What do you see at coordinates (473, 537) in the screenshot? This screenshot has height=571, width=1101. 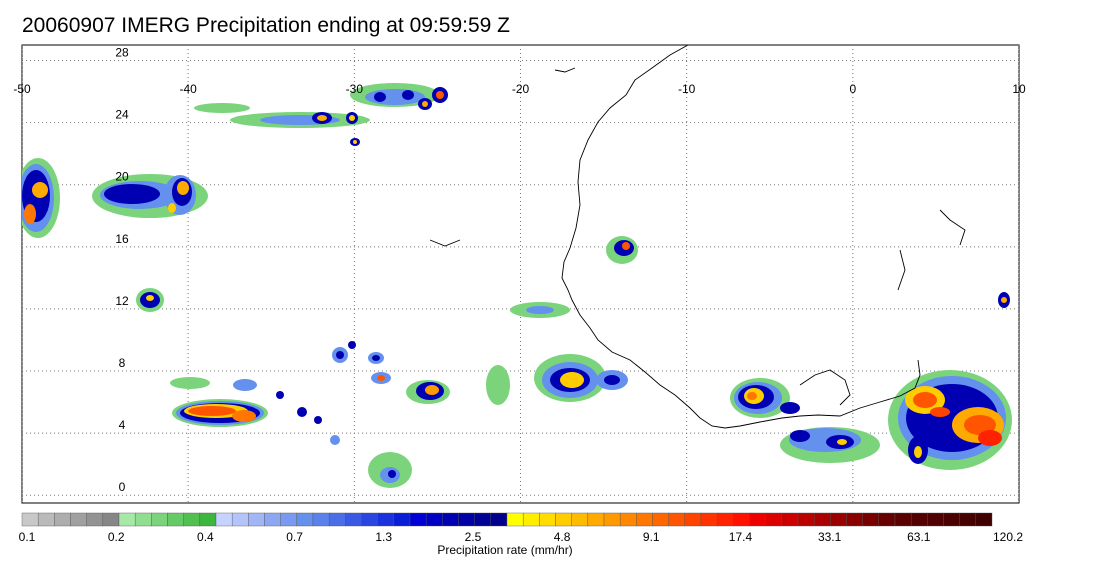 I see `colorbar-tick-label: 2.5` at bounding box center [473, 537].